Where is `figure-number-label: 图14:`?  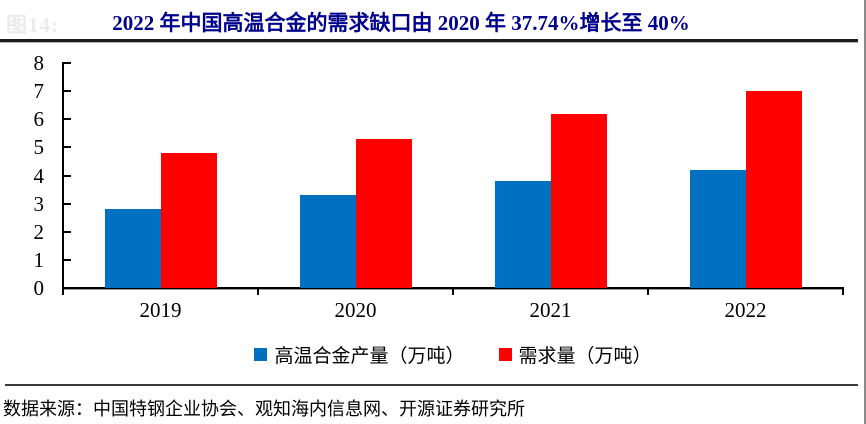
figure-number-label: 图14: is located at coordinates (32, 25).